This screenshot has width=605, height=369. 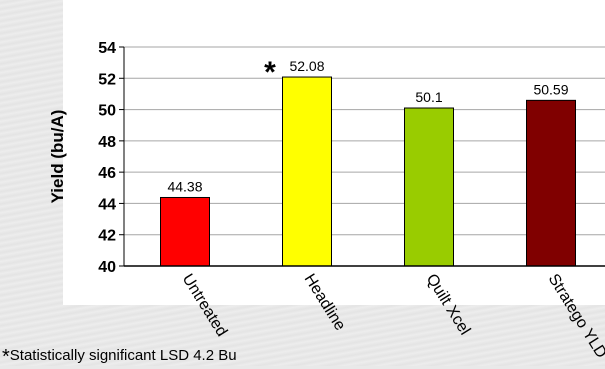 What do you see at coordinates (575, 316) in the screenshot?
I see `x-tick-label: Stratego YLD` at bounding box center [575, 316].